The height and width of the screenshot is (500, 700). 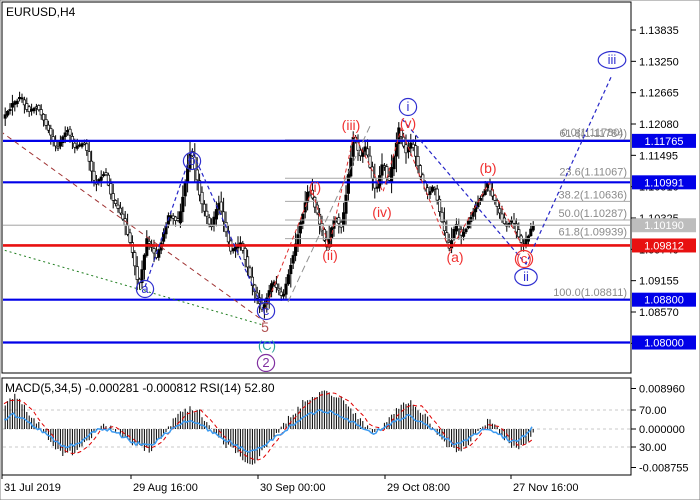 I want to click on time-axis-label: 27 Nov 16:00, so click(x=545, y=488).